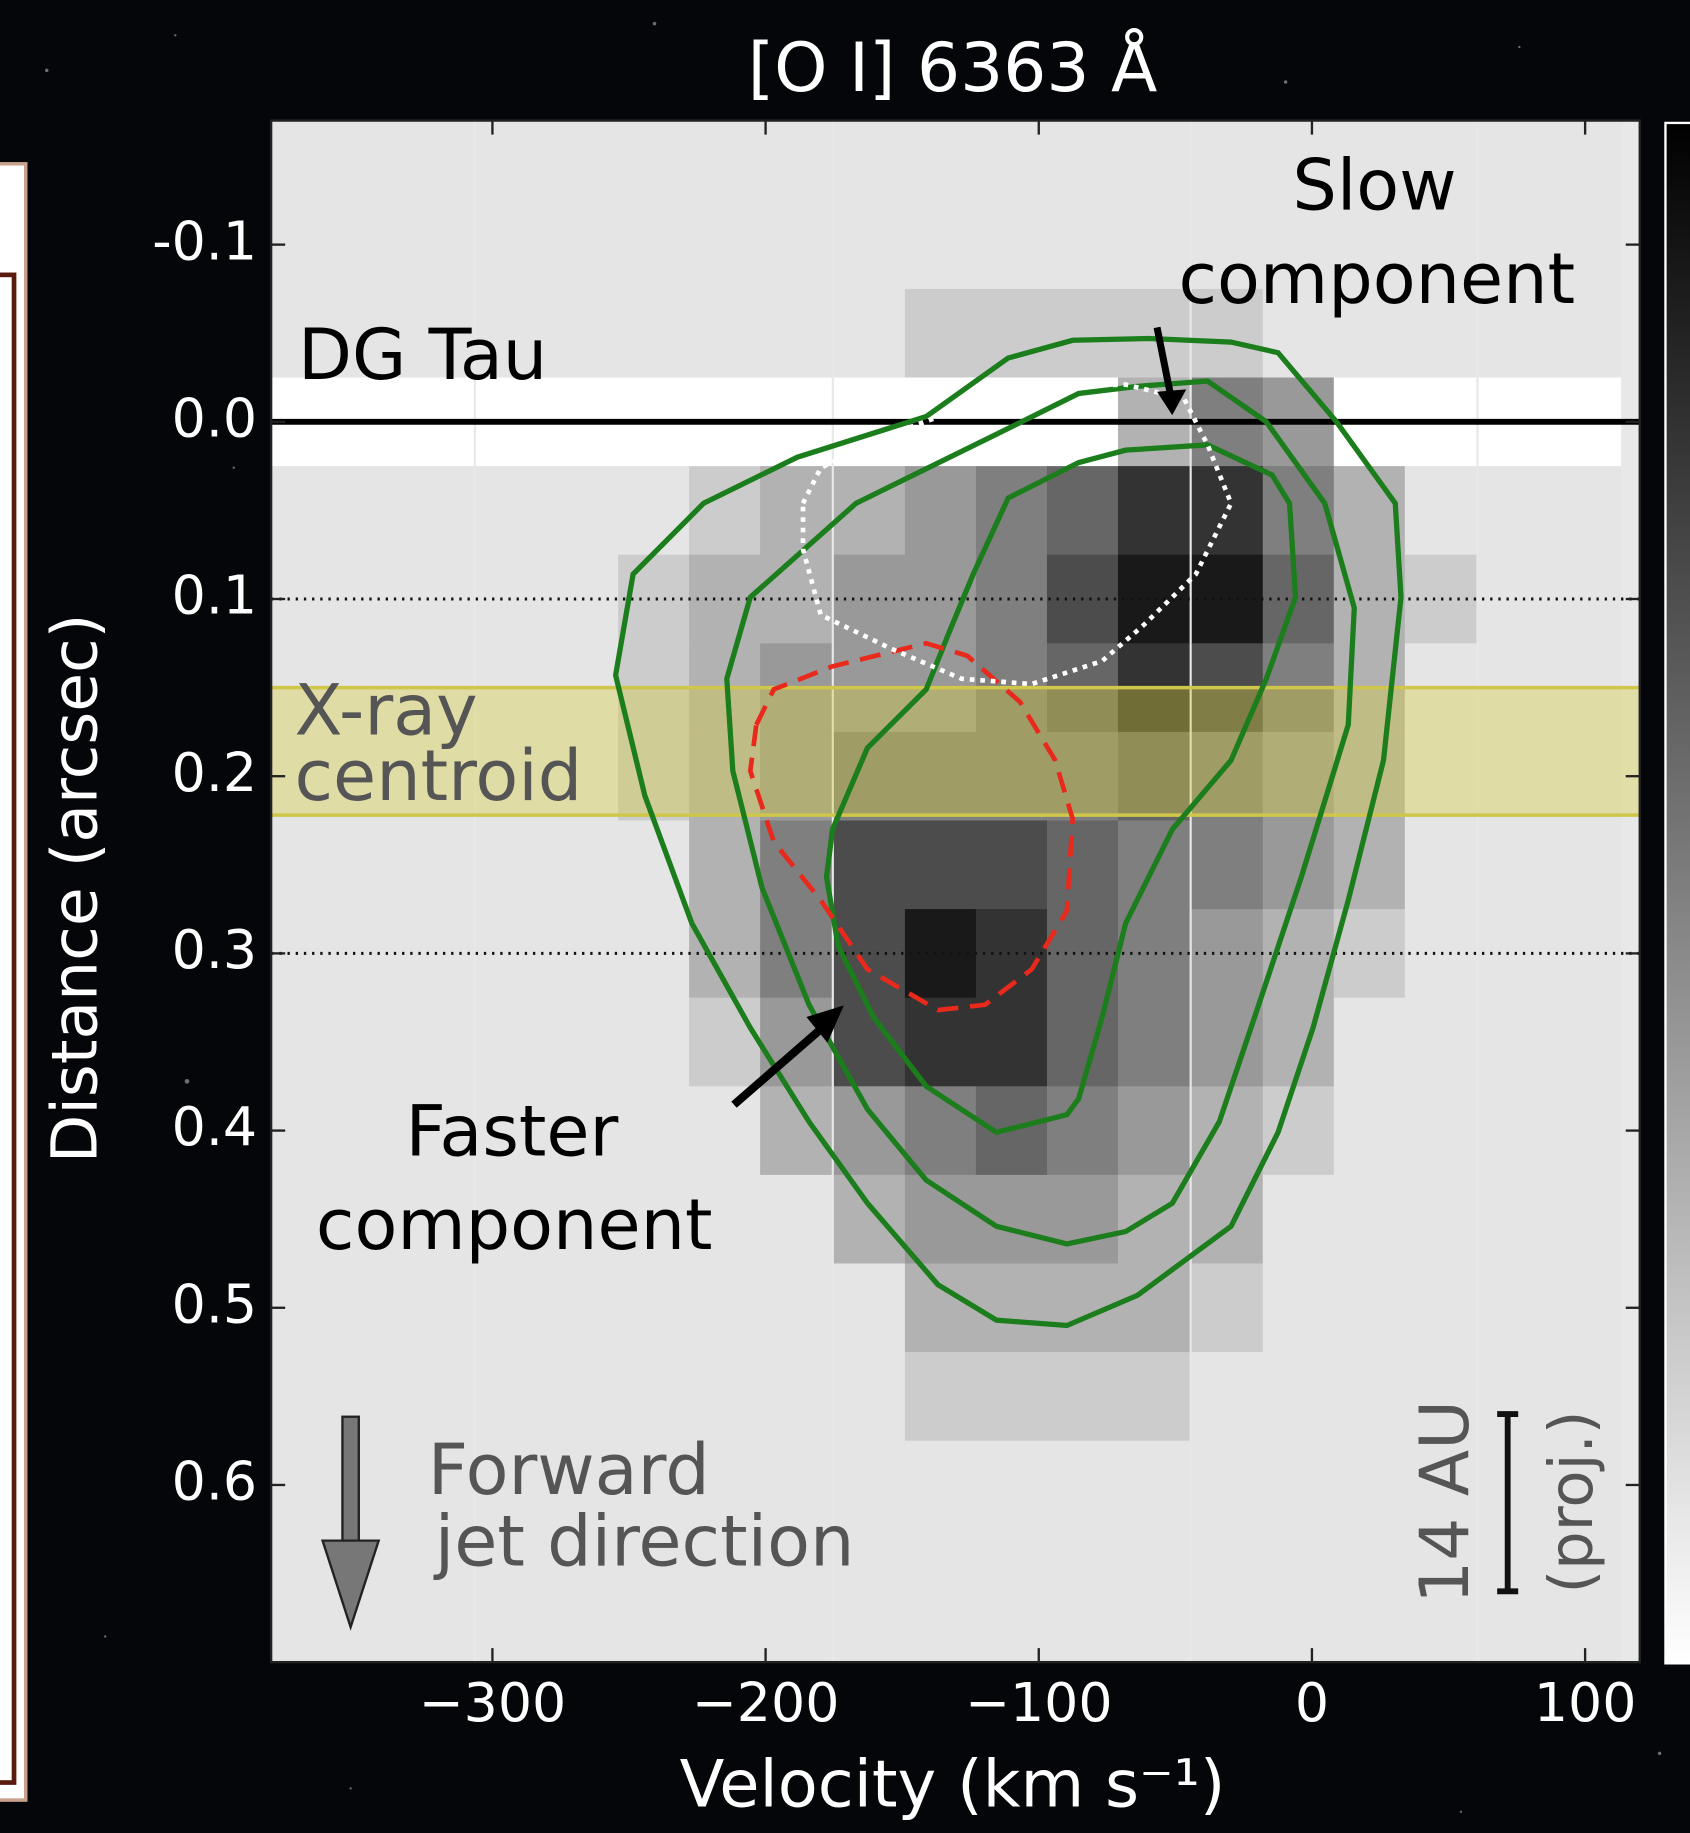 The height and width of the screenshot is (1833, 1690). Describe the element at coordinates (439, 776) in the screenshot. I see `annotation-xray: centroid` at that location.